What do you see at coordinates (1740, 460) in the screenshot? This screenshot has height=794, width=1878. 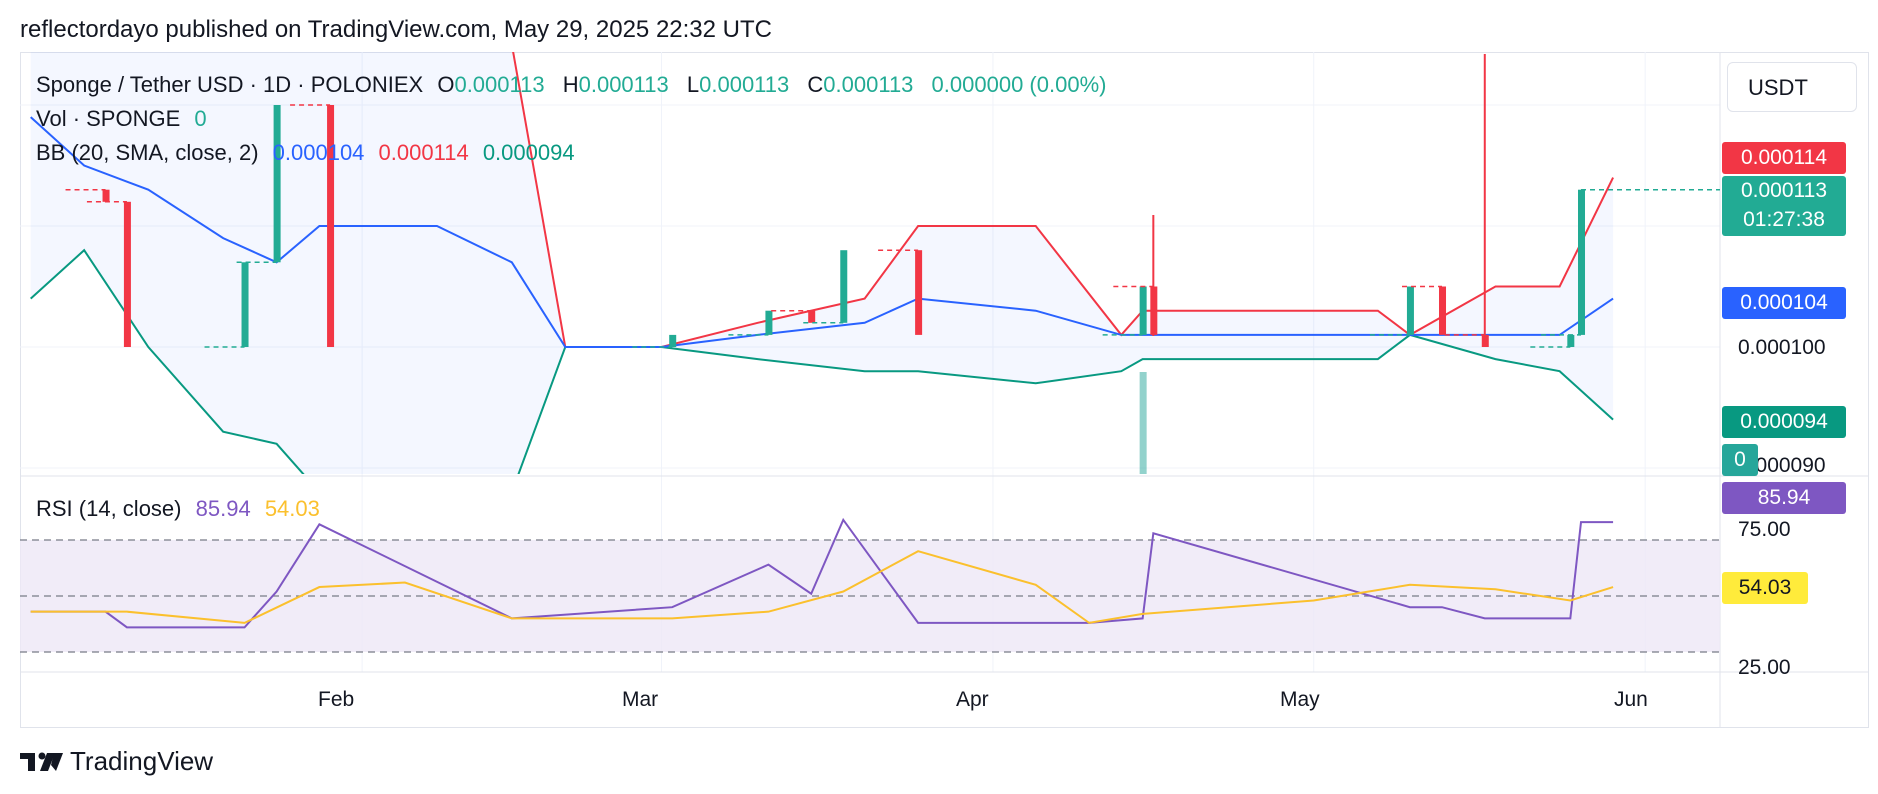 I see `volume-tag: 0` at bounding box center [1740, 460].